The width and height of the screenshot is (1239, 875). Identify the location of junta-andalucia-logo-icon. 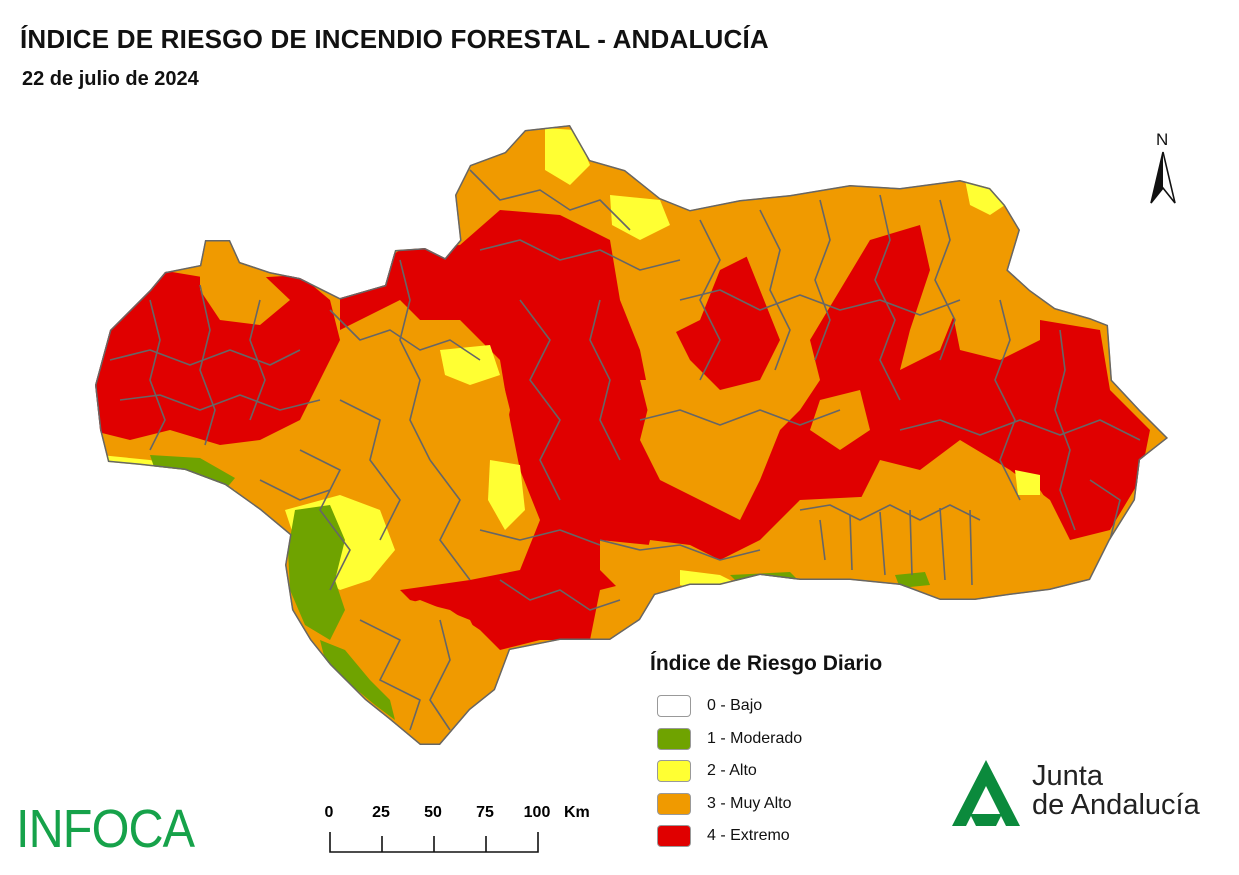
(986, 793).